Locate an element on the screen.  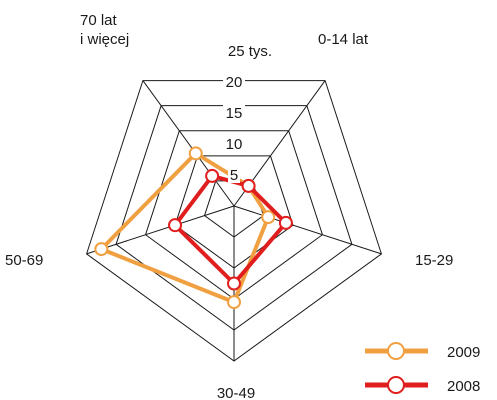
axis-label: 30-49 is located at coordinates (236, 392).